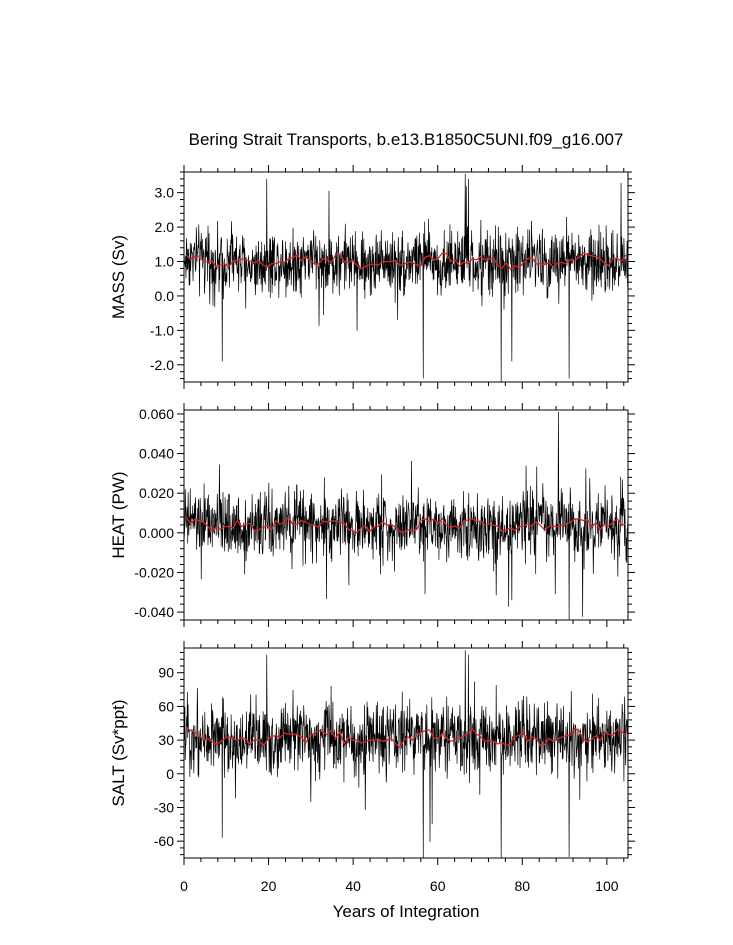 The image size is (733, 945). What do you see at coordinates (164, 807) in the screenshot?
I see `y-tick-label: -30` at bounding box center [164, 807].